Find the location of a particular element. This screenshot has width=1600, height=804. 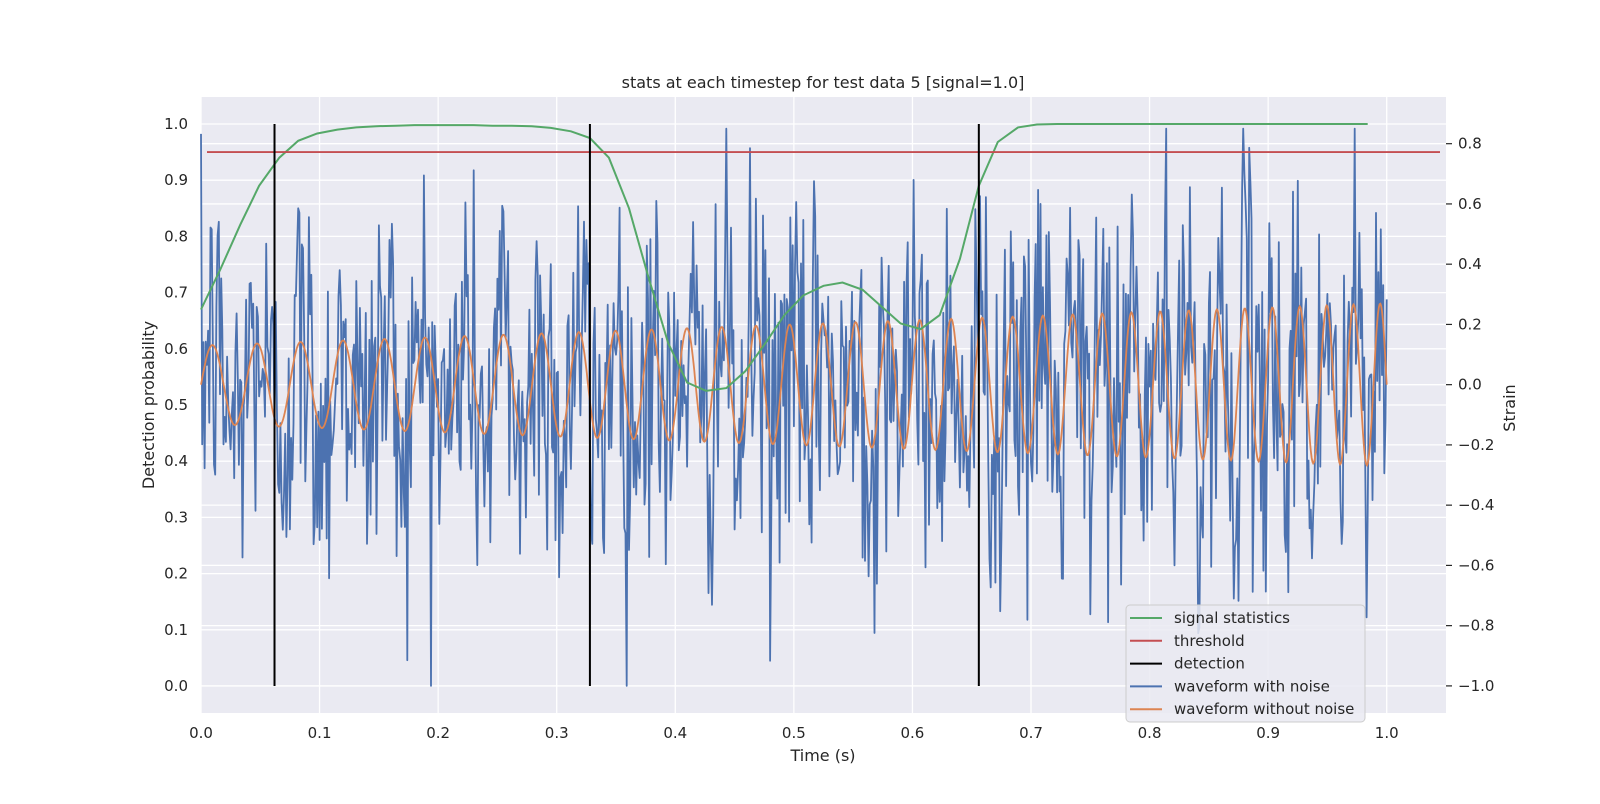

x-tick-label: 0.8 is located at coordinates (1150, 733).